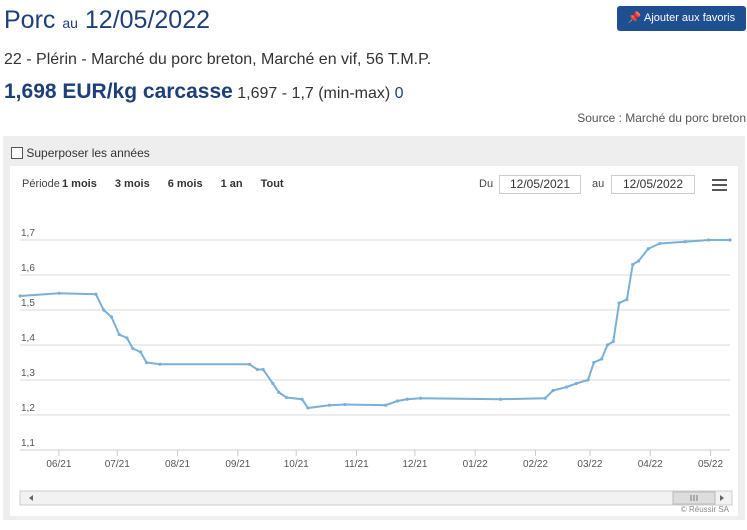  What do you see at coordinates (653, 184) in the screenshot?
I see `to-input: 12/05/2022` at bounding box center [653, 184].